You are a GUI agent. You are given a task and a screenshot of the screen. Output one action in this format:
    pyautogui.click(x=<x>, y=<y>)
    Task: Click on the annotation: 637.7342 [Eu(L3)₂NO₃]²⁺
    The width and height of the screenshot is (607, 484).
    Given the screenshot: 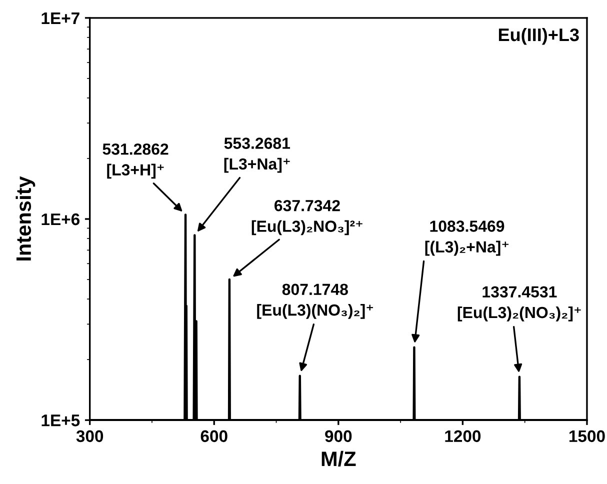 What is the action you would take?
    pyautogui.click(x=307, y=218)
    